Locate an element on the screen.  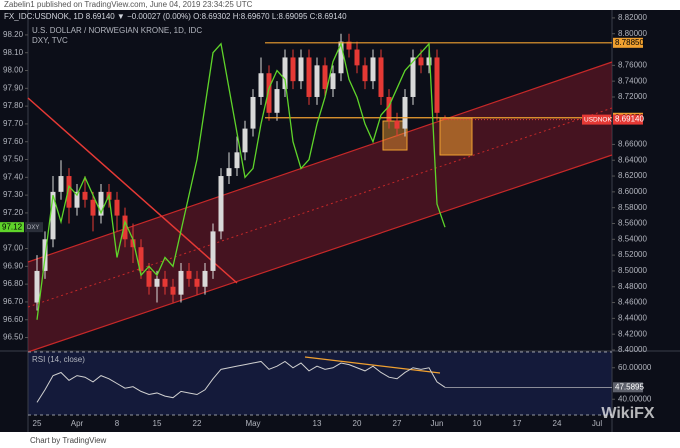
y2-tick-label: 96.80 is located at coordinates (13, 283).